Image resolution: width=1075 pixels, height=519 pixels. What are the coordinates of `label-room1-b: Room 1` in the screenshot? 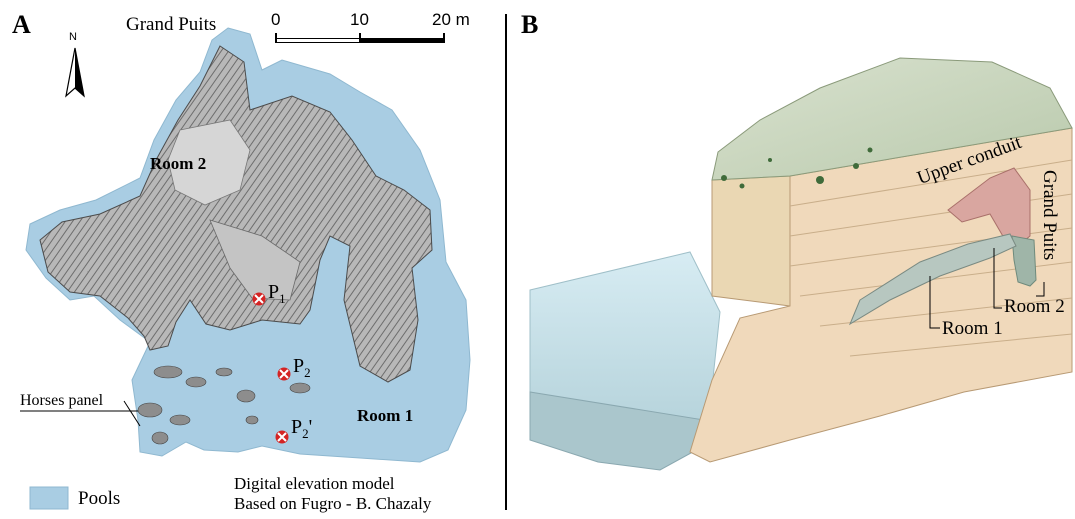 It's located at (972, 328).